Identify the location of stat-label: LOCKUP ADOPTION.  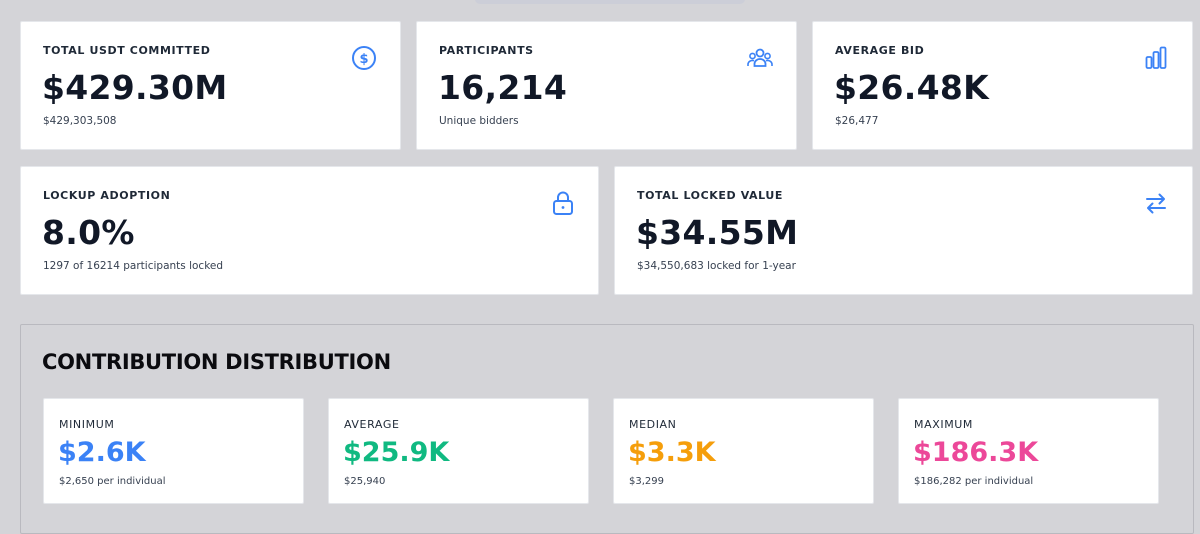
(107, 195).